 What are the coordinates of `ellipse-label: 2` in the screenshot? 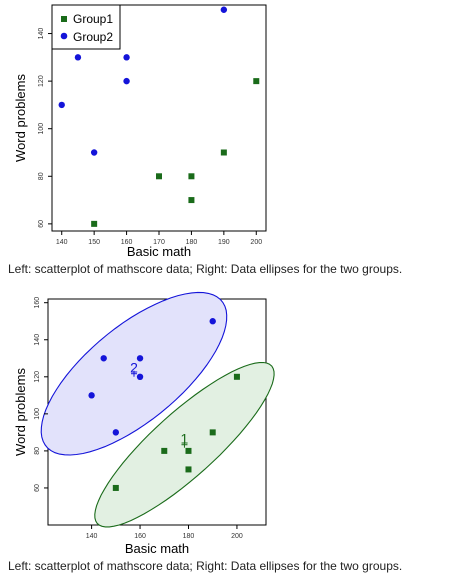 It's located at (134, 368).